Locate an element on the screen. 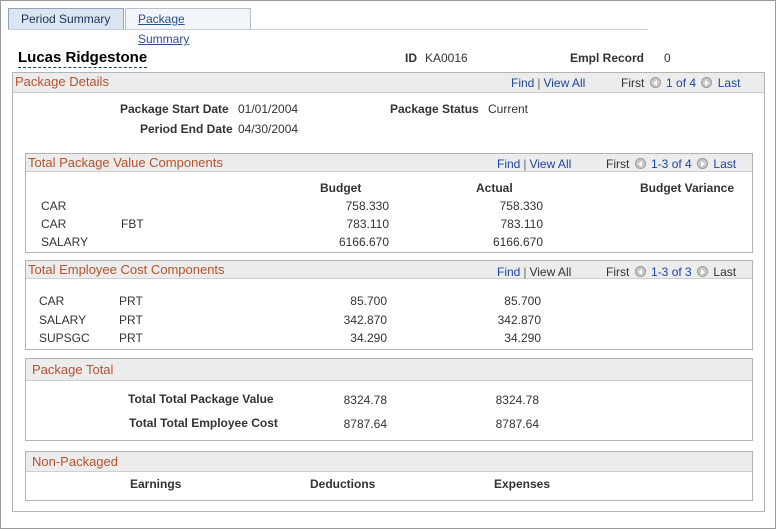  tec-find-link: Find is located at coordinates (509, 272).